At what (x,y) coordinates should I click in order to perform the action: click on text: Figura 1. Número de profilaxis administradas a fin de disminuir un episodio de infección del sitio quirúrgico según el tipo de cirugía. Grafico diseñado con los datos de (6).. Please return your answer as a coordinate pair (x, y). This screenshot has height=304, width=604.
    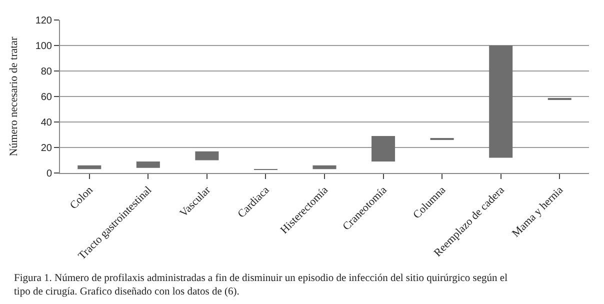
    Looking at the image, I should click on (261, 285).